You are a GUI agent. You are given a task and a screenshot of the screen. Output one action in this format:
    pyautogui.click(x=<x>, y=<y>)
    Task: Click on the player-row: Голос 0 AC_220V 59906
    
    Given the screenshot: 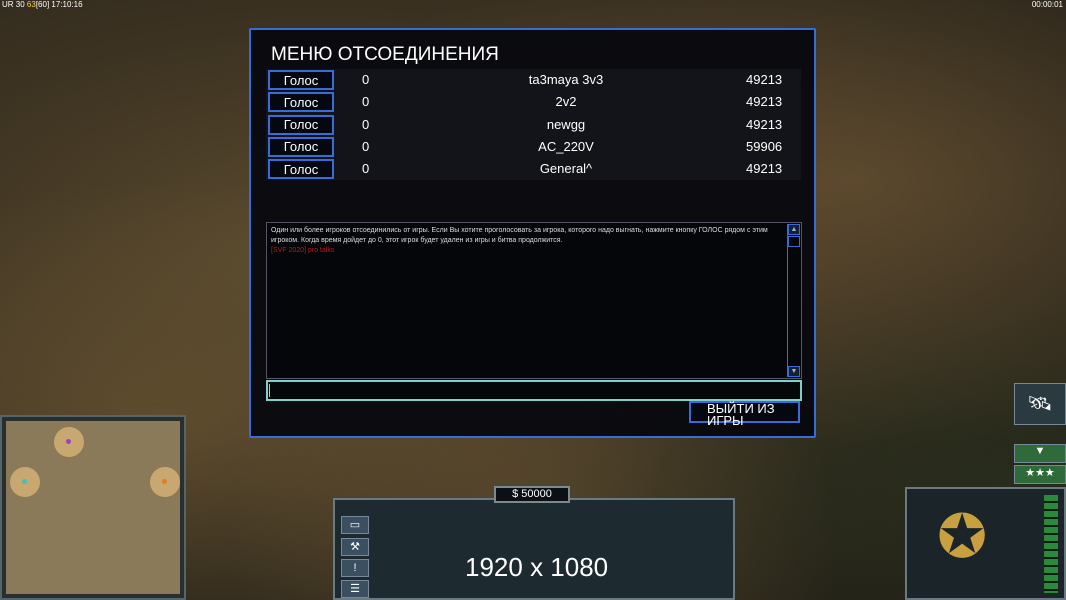 What is the action you would take?
    pyautogui.click(x=533, y=147)
    